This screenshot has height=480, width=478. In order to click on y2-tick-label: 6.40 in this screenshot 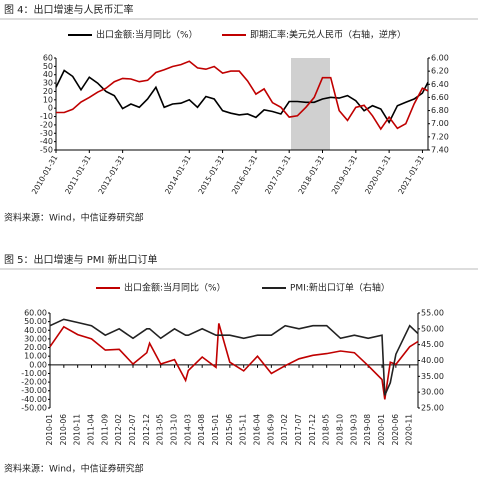, I will do `click(440, 84)`.